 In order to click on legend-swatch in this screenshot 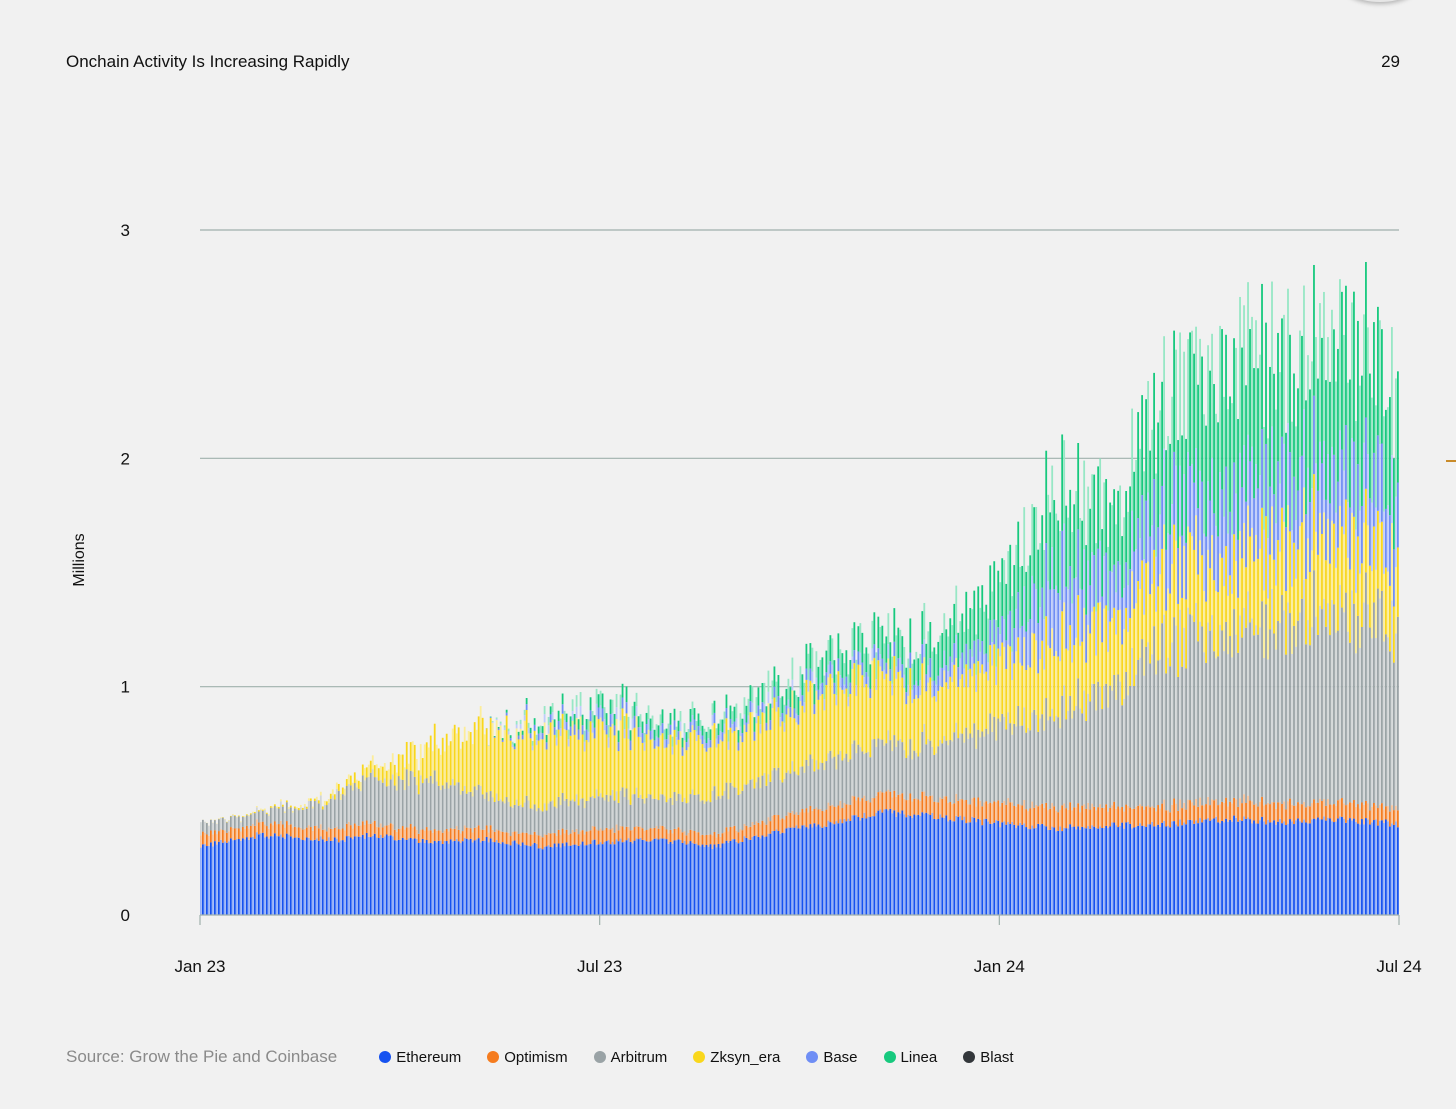, I will do `click(385, 1057)`.